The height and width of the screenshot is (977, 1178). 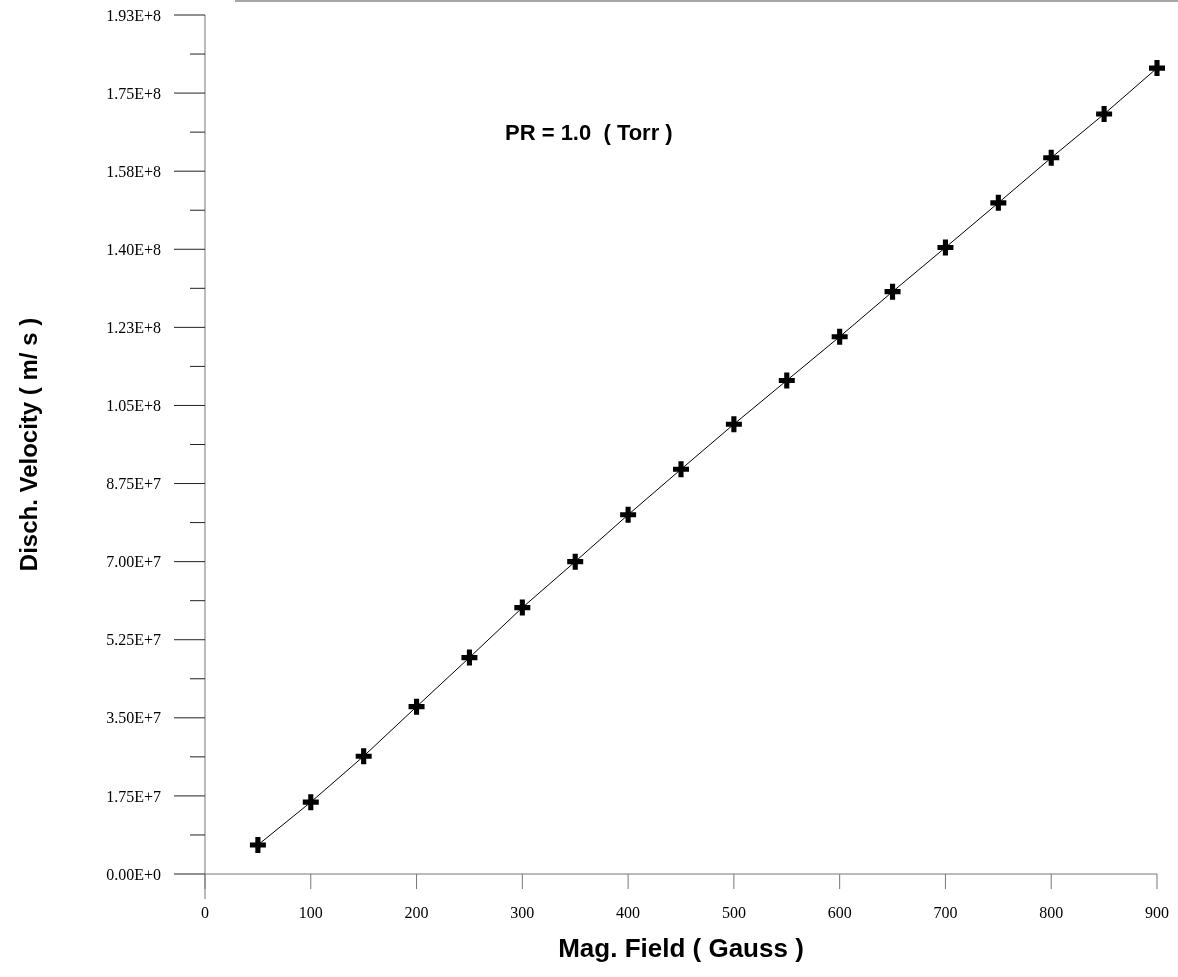 What do you see at coordinates (733, 912) in the screenshot?
I see `x-tick-label: 500` at bounding box center [733, 912].